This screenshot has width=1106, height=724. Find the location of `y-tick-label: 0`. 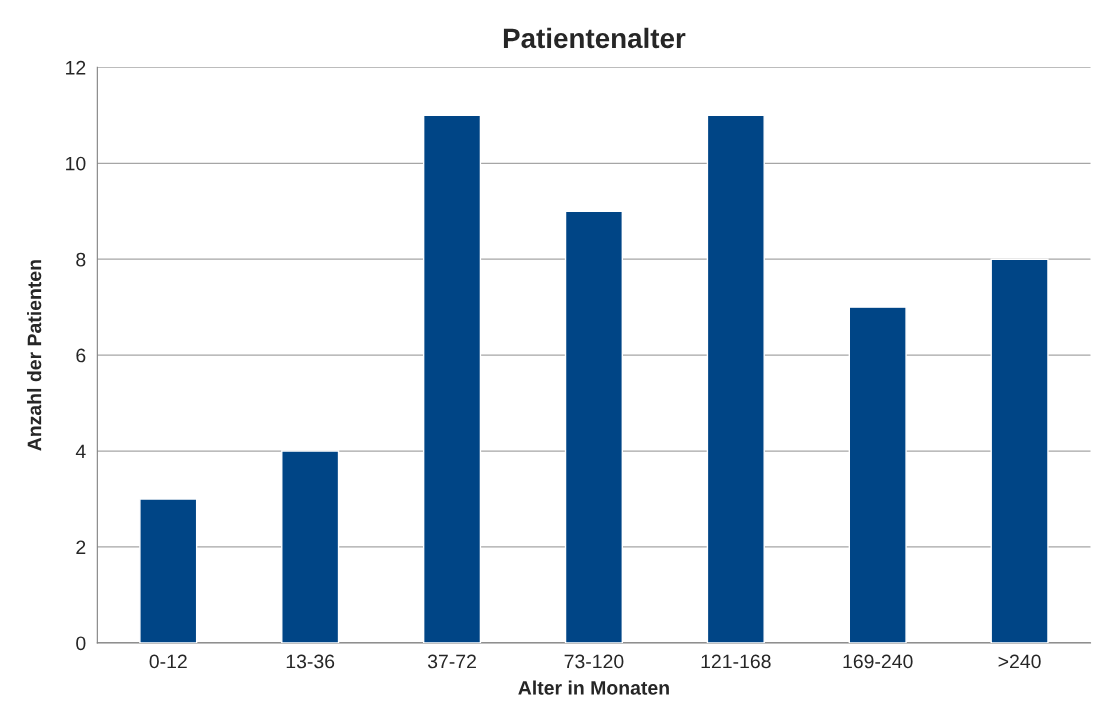

y-tick-label: 0 is located at coordinates (81, 643).